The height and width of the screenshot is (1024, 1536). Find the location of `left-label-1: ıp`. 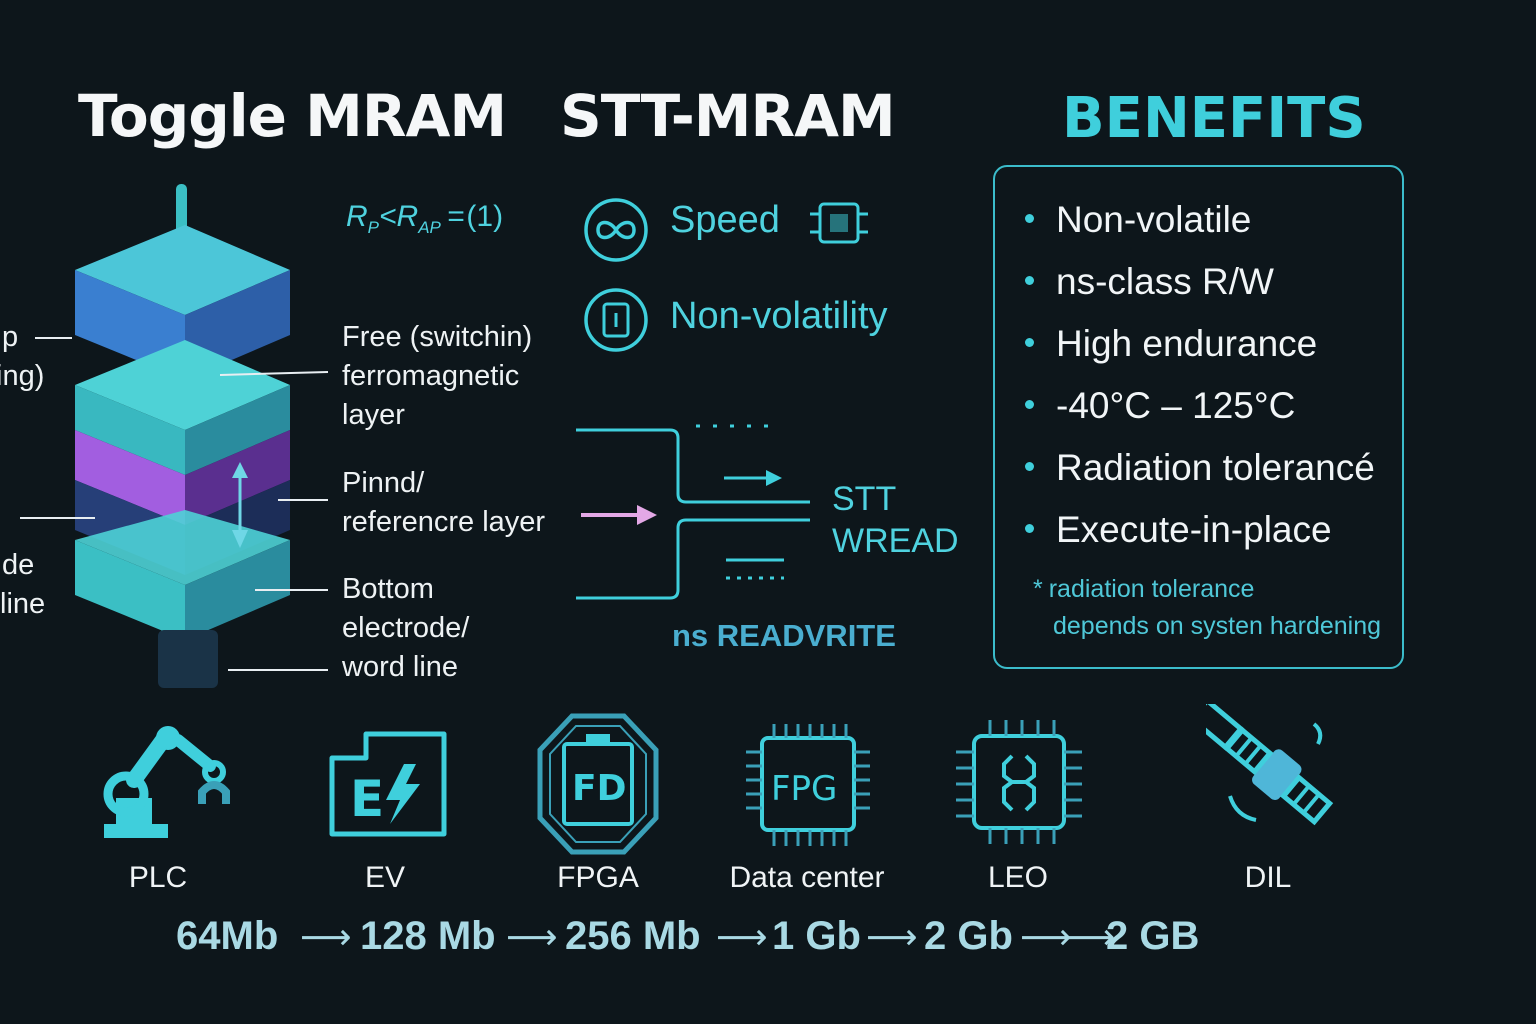

left-label-1: ıp is located at coordinates (9, 337).